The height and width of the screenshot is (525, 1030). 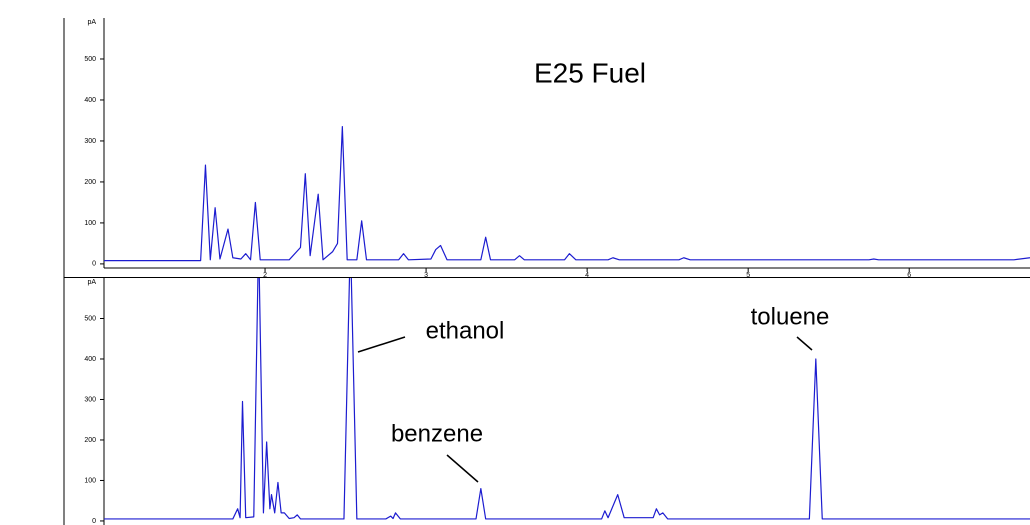 What do you see at coordinates (465, 330) in the screenshot?
I see `peak-annotation: ethanol` at bounding box center [465, 330].